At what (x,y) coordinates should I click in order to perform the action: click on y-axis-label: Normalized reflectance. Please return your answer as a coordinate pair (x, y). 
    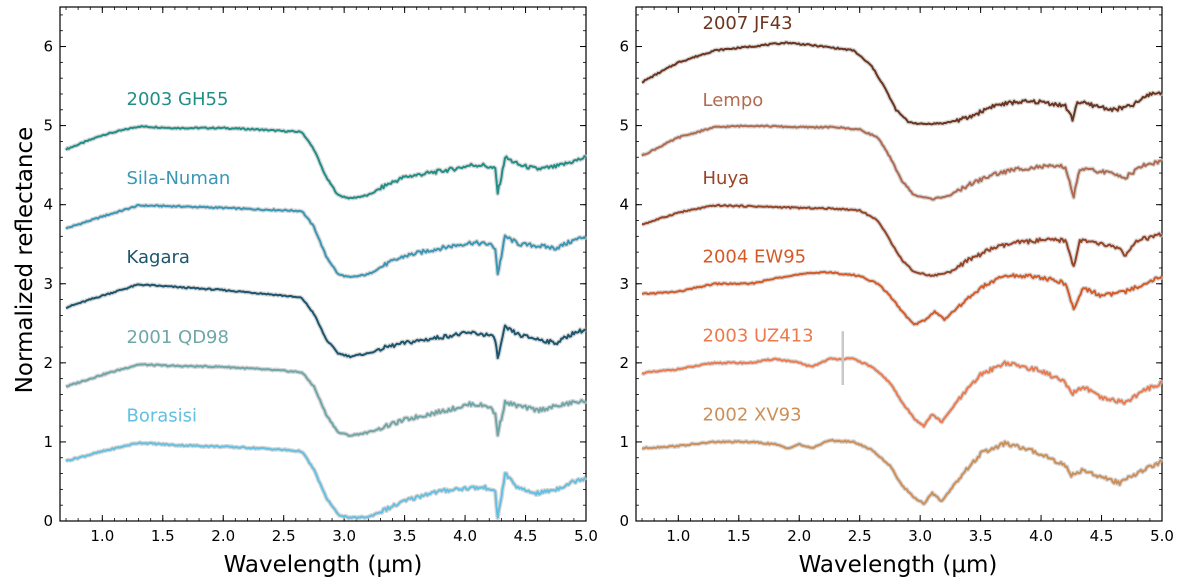
    Looking at the image, I should click on (25, 260).